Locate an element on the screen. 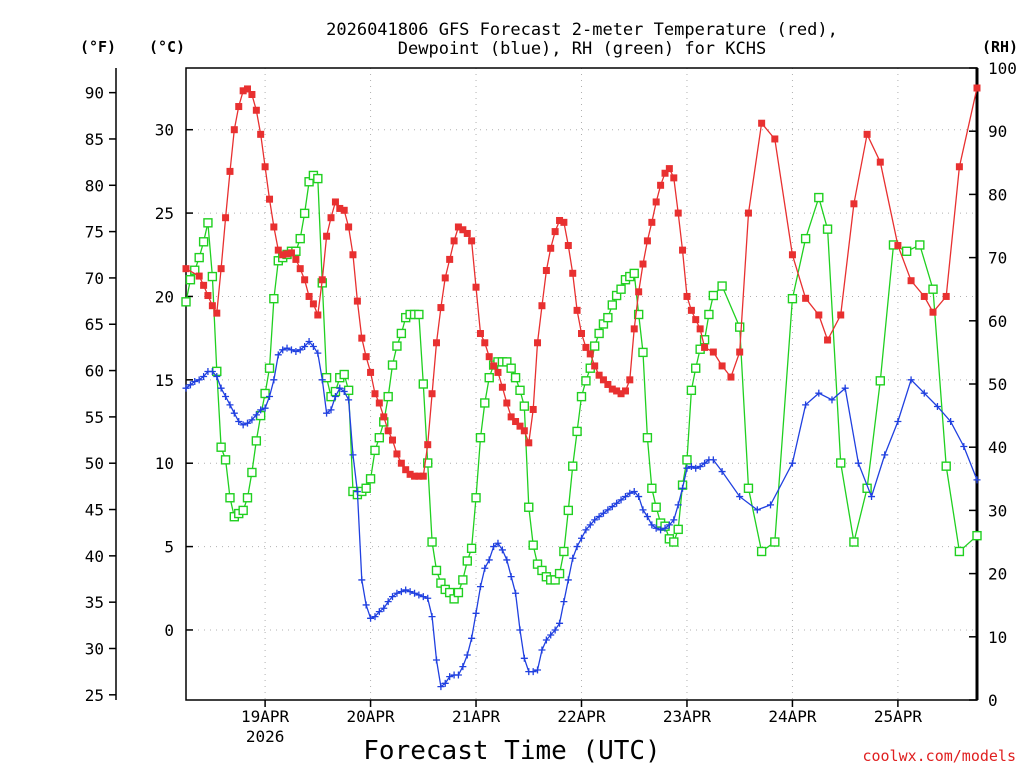 This screenshot has height=768, width=1024. celsius-tick-label: 10 is located at coordinates (164, 463).